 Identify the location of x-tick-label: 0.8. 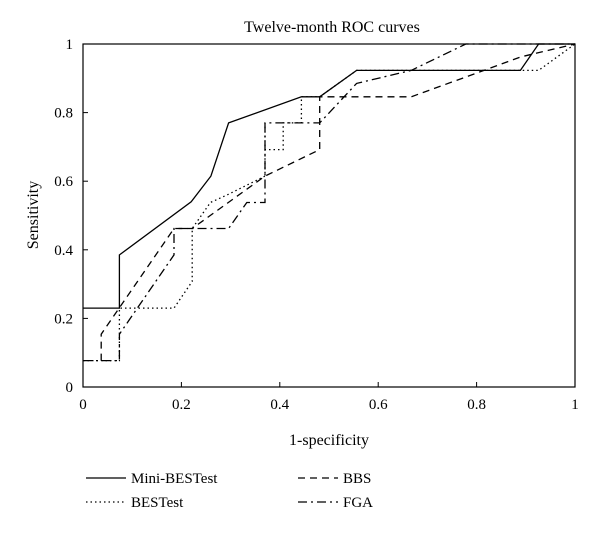
(476, 405).